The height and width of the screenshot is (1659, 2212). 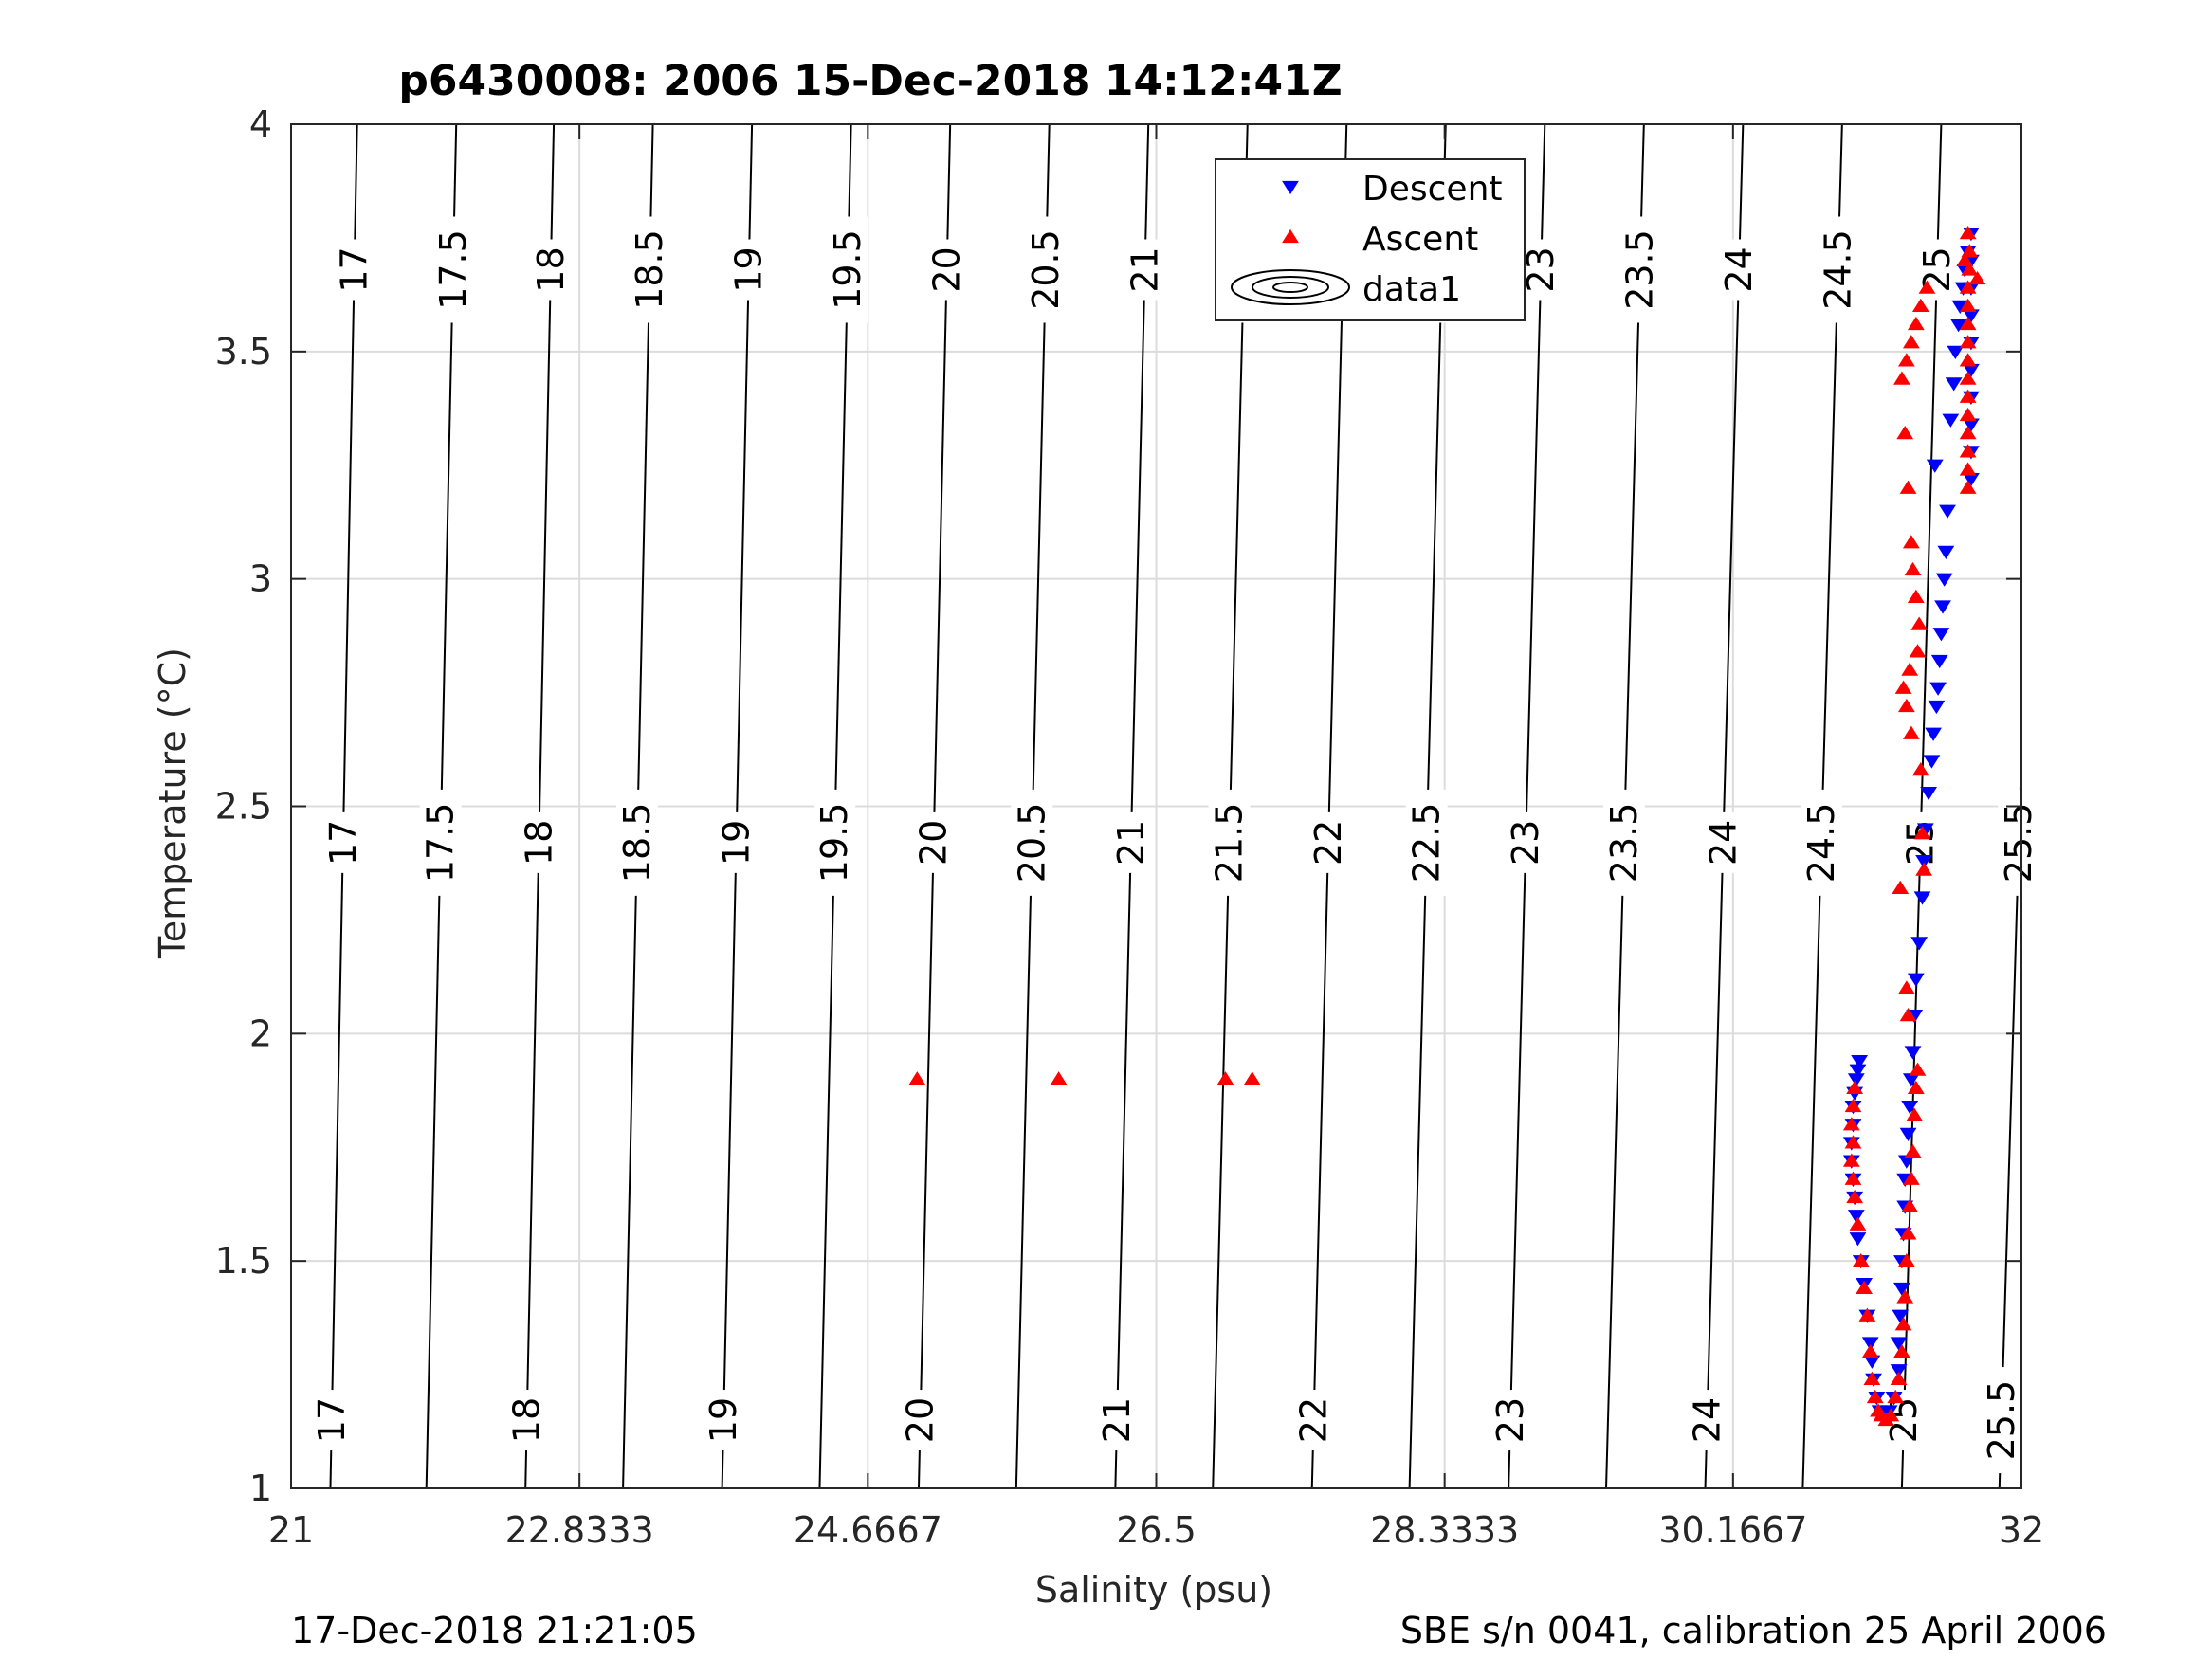 I want to click on y-tick-label: 4, so click(x=260, y=124).